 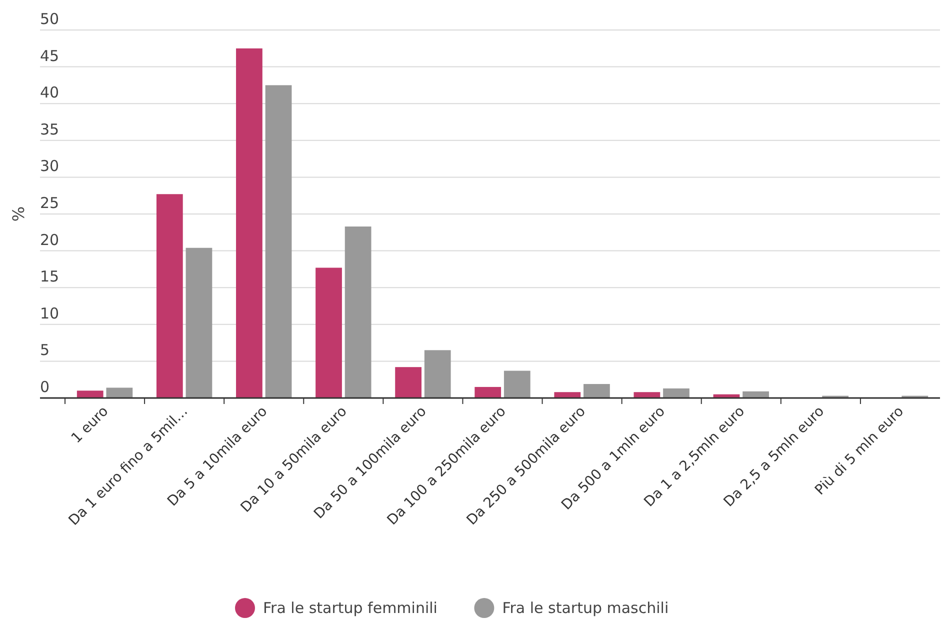 What do you see at coordinates (18, 214) in the screenshot?
I see `y-axis-title: %` at bounding box center [18, 214].